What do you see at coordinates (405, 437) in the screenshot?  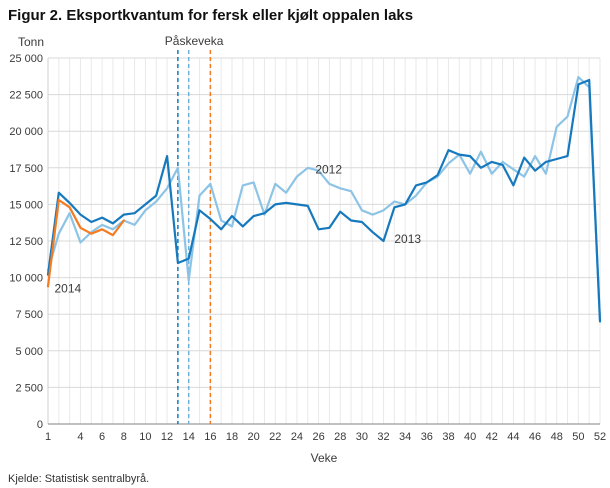 I see `x-tick-label: 34` at bounding box center [405, 437].